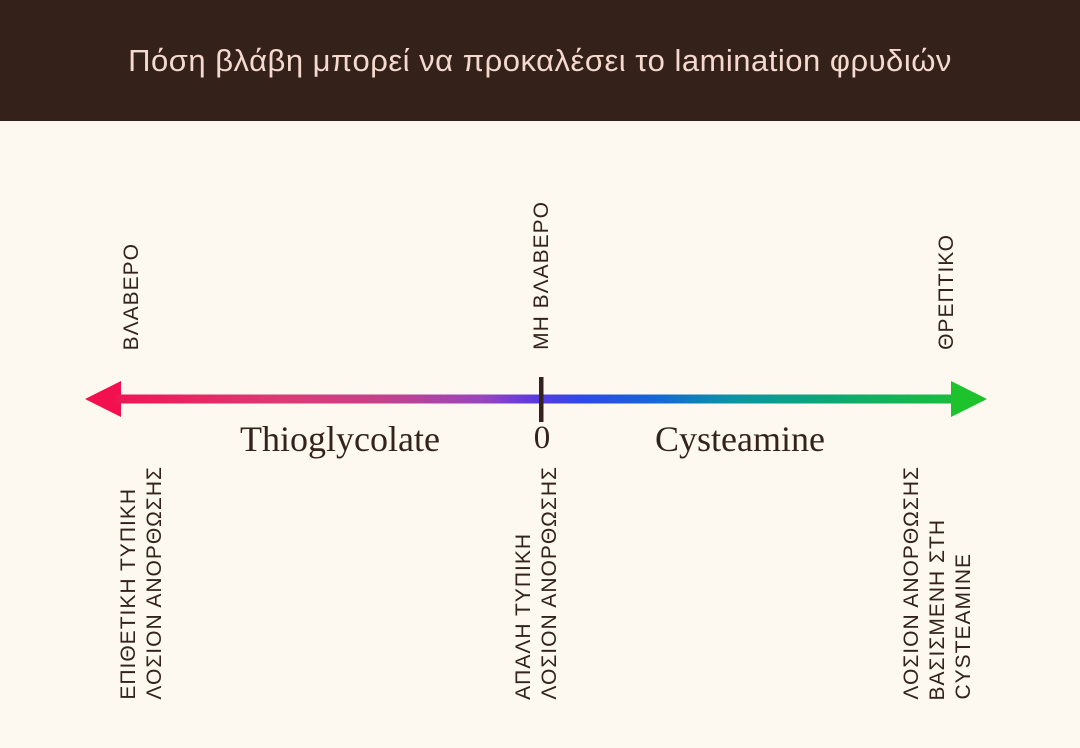 Image resolution: width=1080 pixels, height=748 pixels. Describe the element at coordinates (938, 609) in the screenshot. I see `bottom-label-line: ΒΑΣΙΣΜΕΝΗ ΣΤΗ` at that location.